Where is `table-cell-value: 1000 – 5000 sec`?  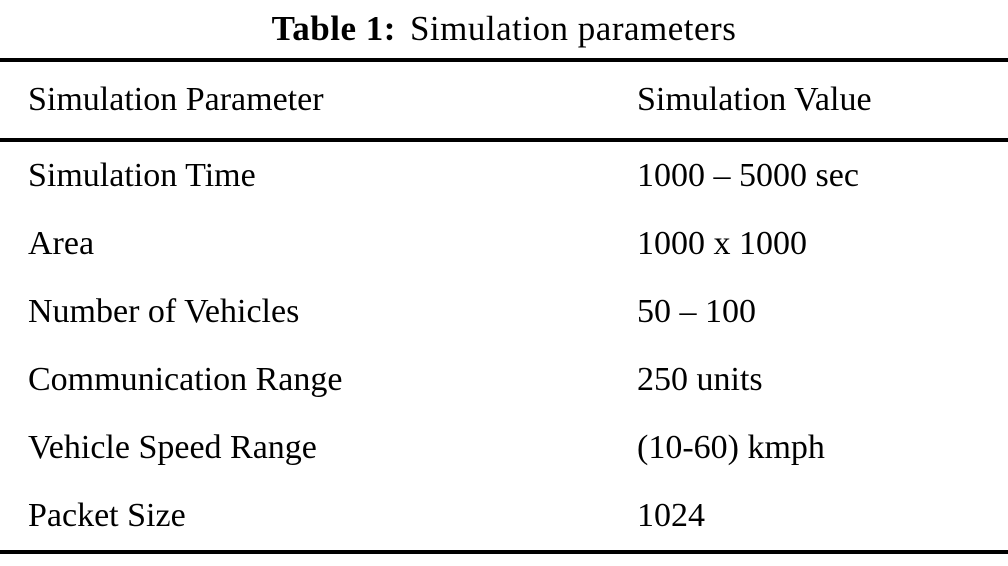
table-cell-value: 1000 – 5000 sec is located at coordinates (748, 175).